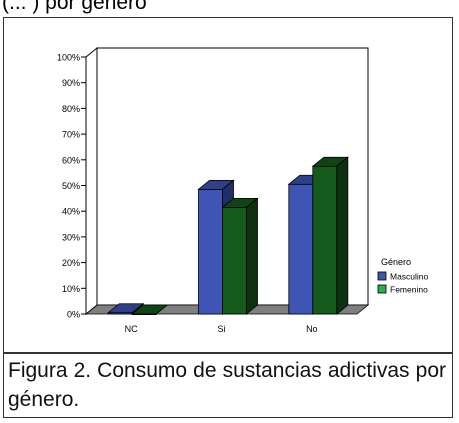 The image size is (459, 423). What do you see at coordinates (71, 263) in the screenshot?
I see `y-tick-label: 20%` at bounding box center [71, 263].